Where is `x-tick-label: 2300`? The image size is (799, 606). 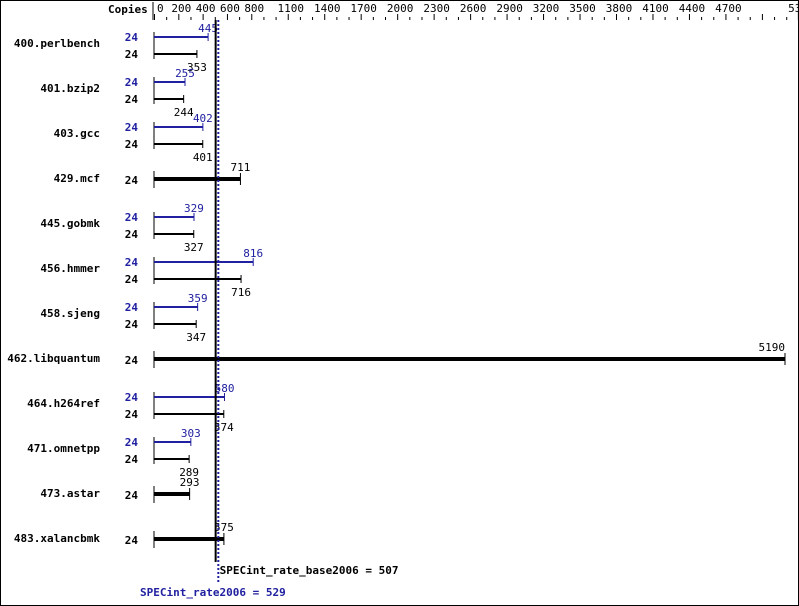
x-tick-label: 2300 is located at coordinates (436, 8).